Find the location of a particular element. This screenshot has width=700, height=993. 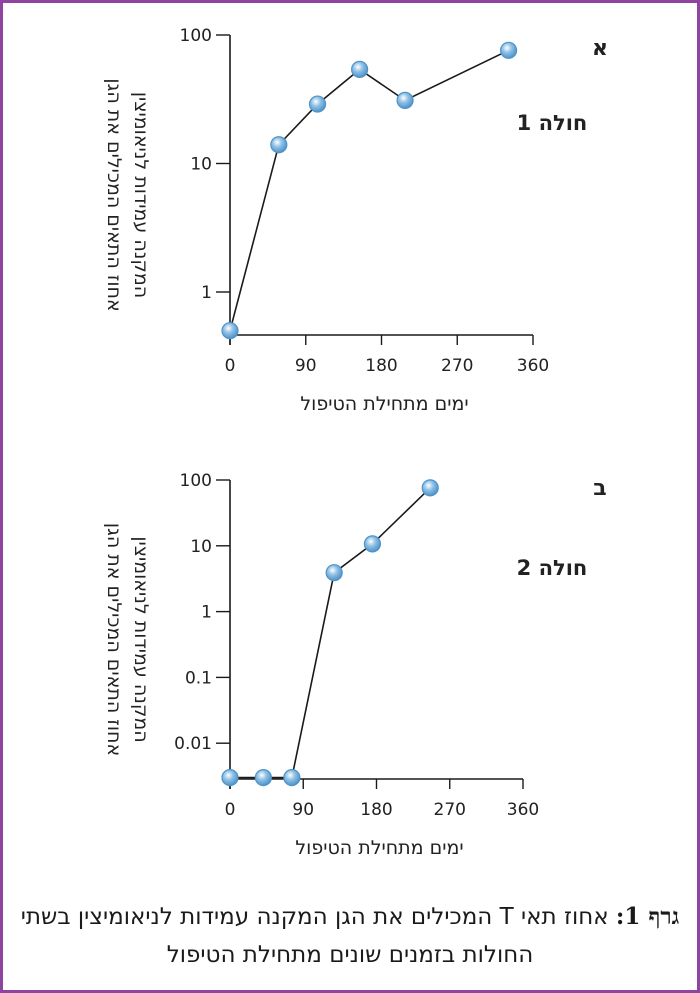

panel-label: ב is located at coordinates (599, 488).